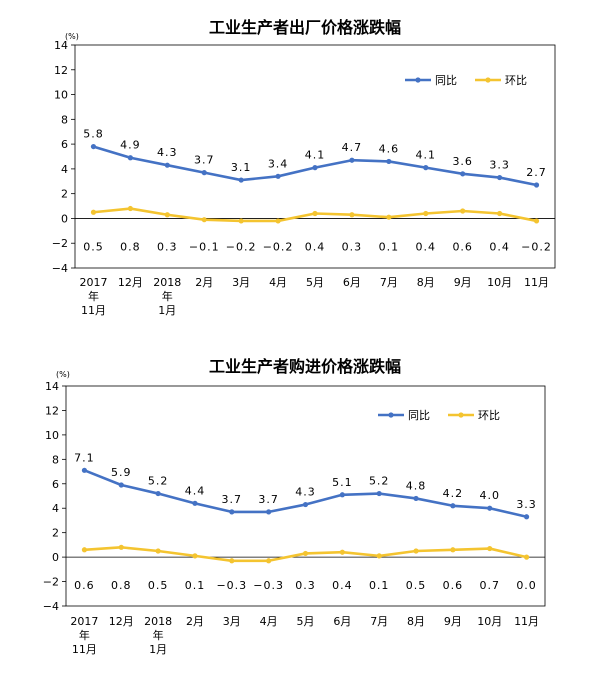  What do you see at coordinates (389, 282) in the screenshot?
I see `x-tick-label: 7月` at bounding box center [389, 282].